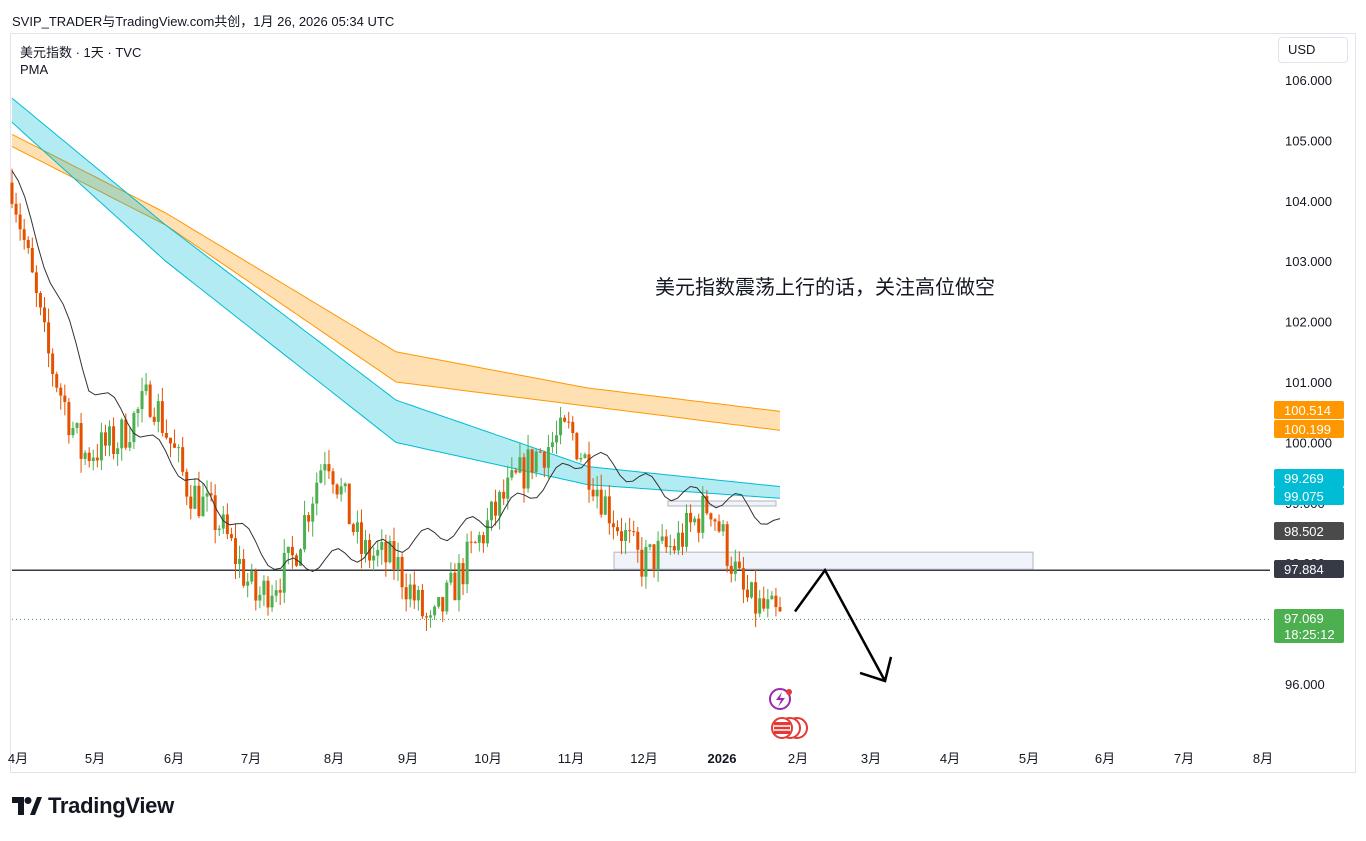 The height and width of the screenshot is (841, 1366). What do you see at coordinates (825, 288) in the screenshot?
I see `chart-annotation: 美元指数震荡上行的话，关注高位做空` at bounding box center [825, 288].